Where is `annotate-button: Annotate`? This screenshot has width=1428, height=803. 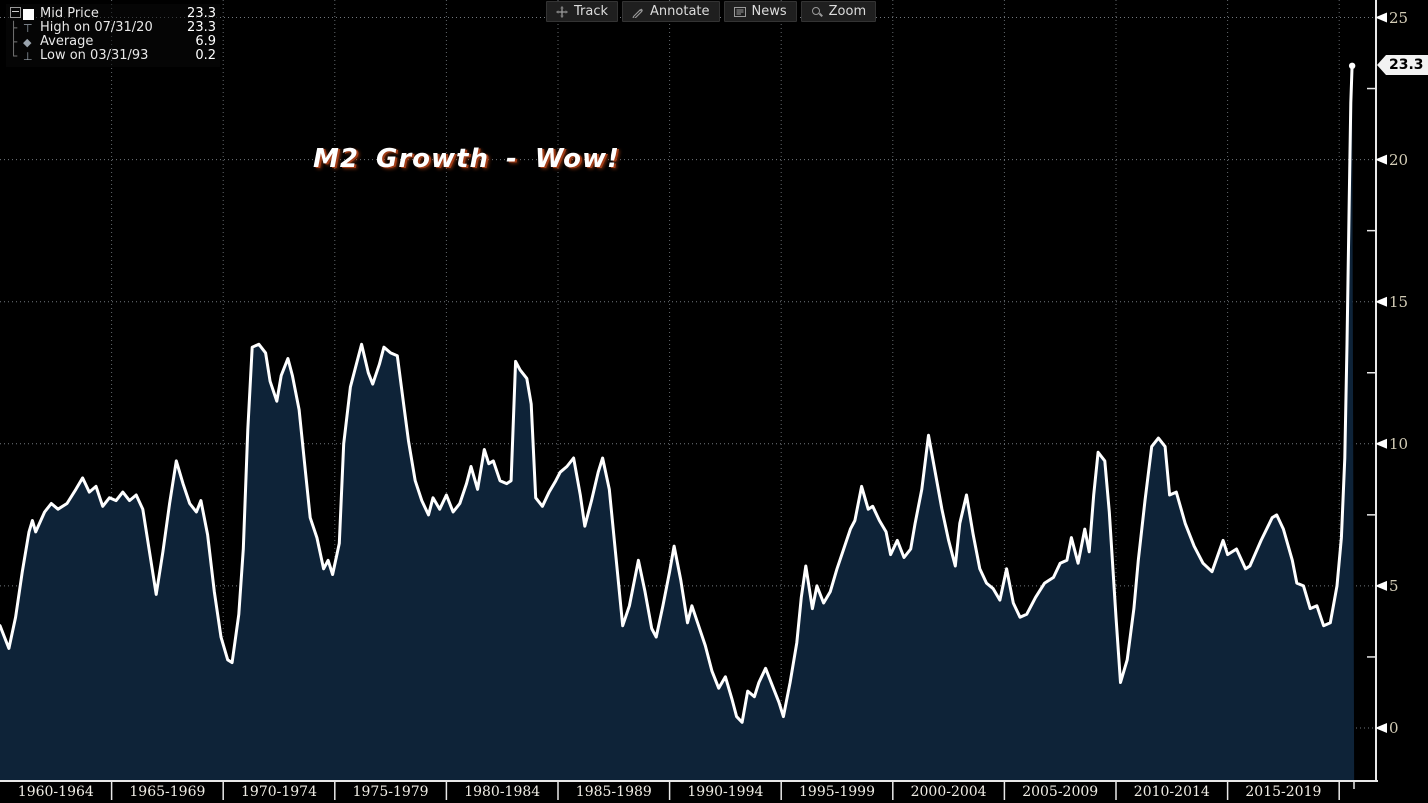
annotate-button: Annotate is located at coordinates (671, 11).